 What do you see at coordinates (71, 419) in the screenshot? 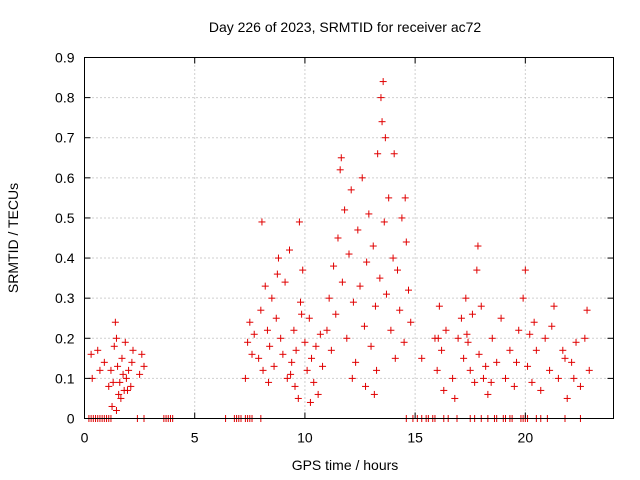
I see `y-tick-label: 0` at bounding box center [71, 419].